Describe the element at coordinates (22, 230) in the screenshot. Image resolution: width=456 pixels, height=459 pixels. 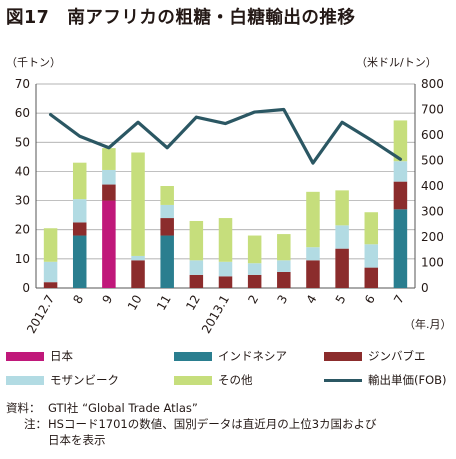
I see `y-tick-label: 20` at that location.